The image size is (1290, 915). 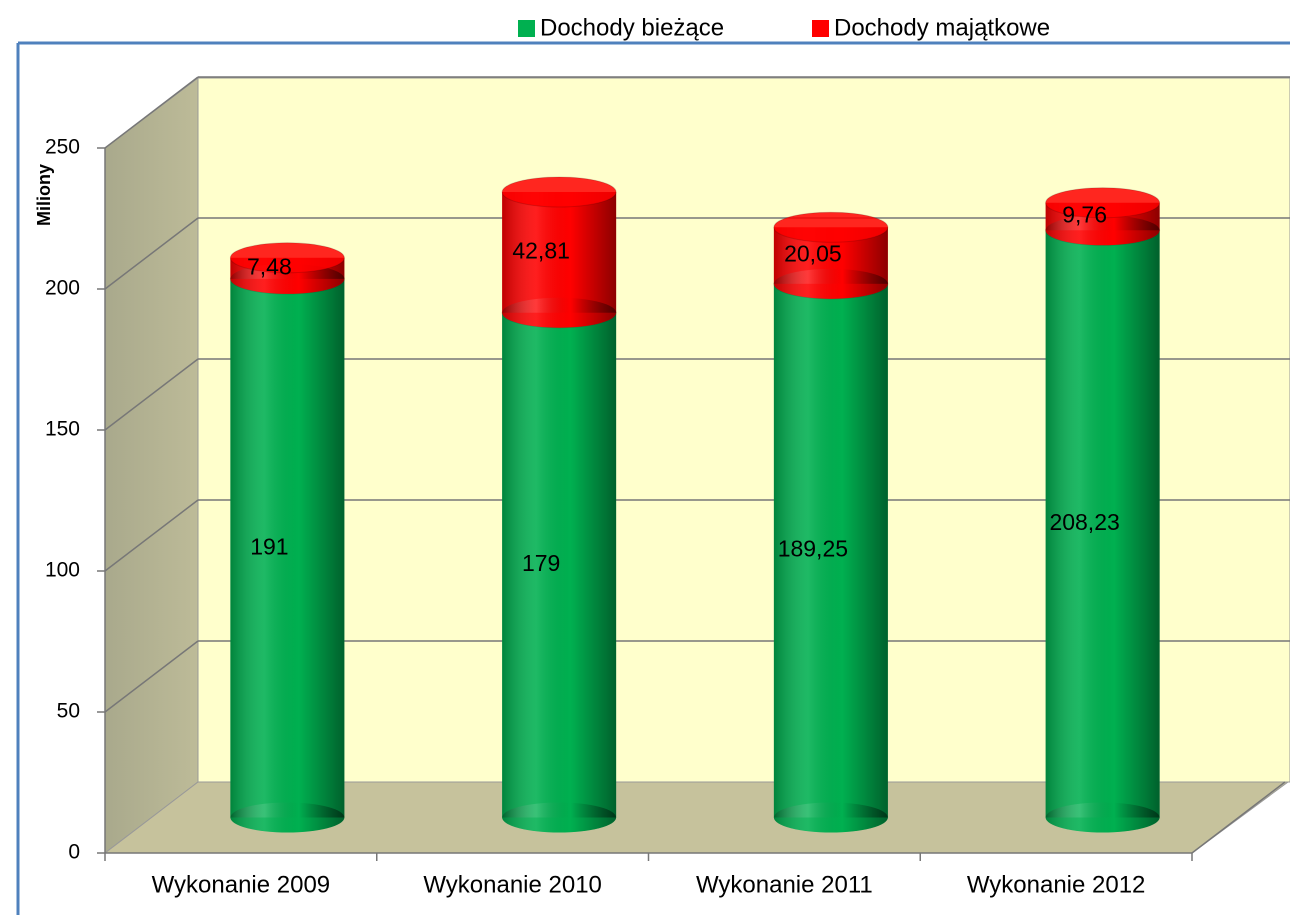 What do you see at coordinates (813, 254) in the screenshot?
I see `data-label: 20,05` at bounding box center [813, 254].